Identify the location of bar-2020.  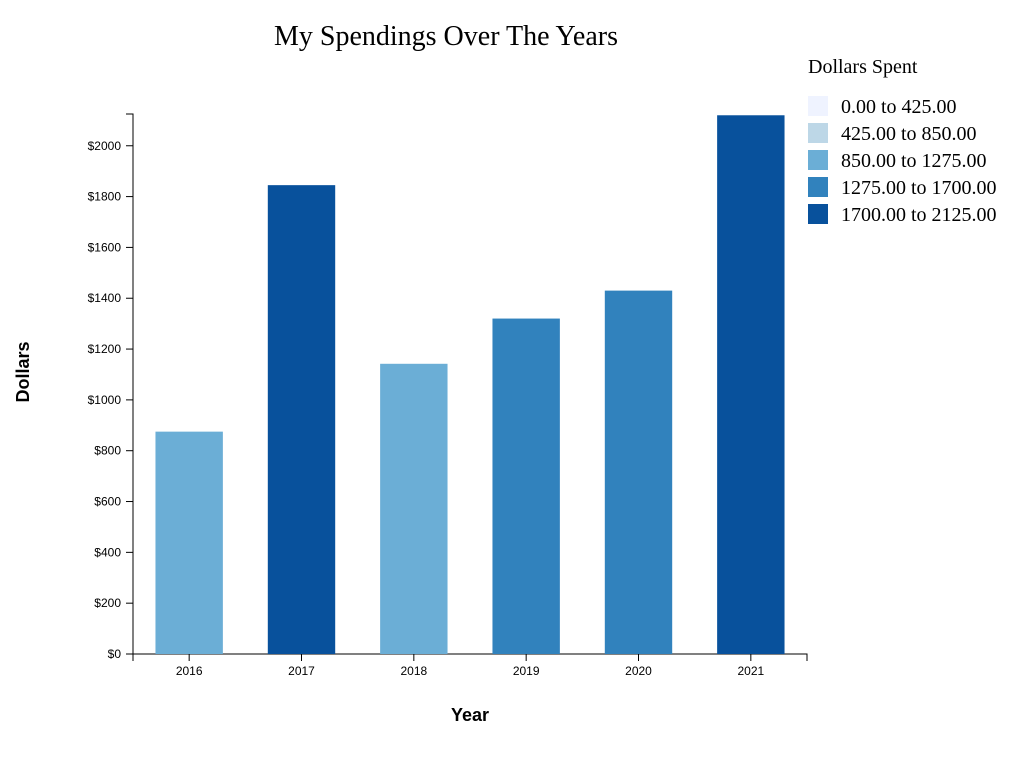
(638, 472).